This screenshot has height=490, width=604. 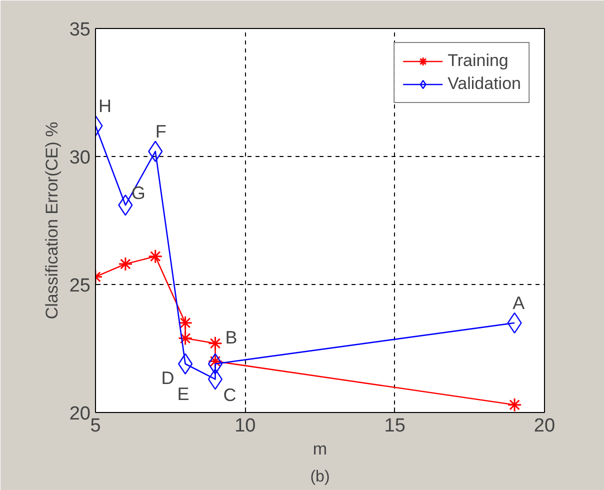 I want to click on x-tick-label: 15, so click(x=395, y=426).